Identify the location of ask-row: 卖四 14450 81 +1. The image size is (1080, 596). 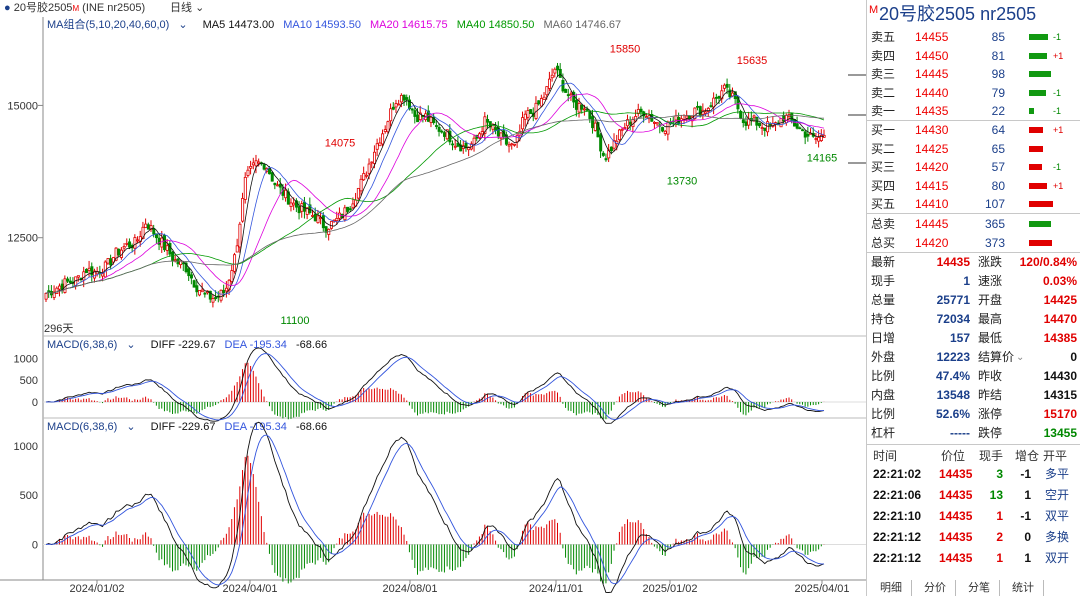
(973, 56).